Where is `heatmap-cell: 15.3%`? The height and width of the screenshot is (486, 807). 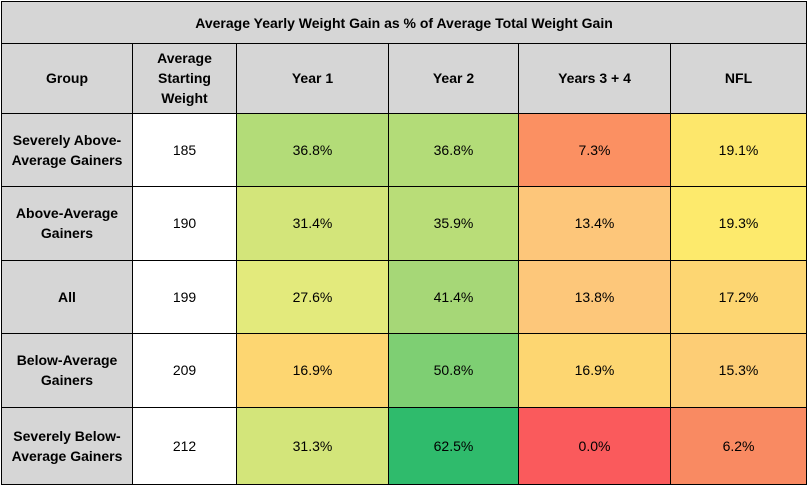
heatmap-cell: 15.3% is located at coordinates (738, 370).